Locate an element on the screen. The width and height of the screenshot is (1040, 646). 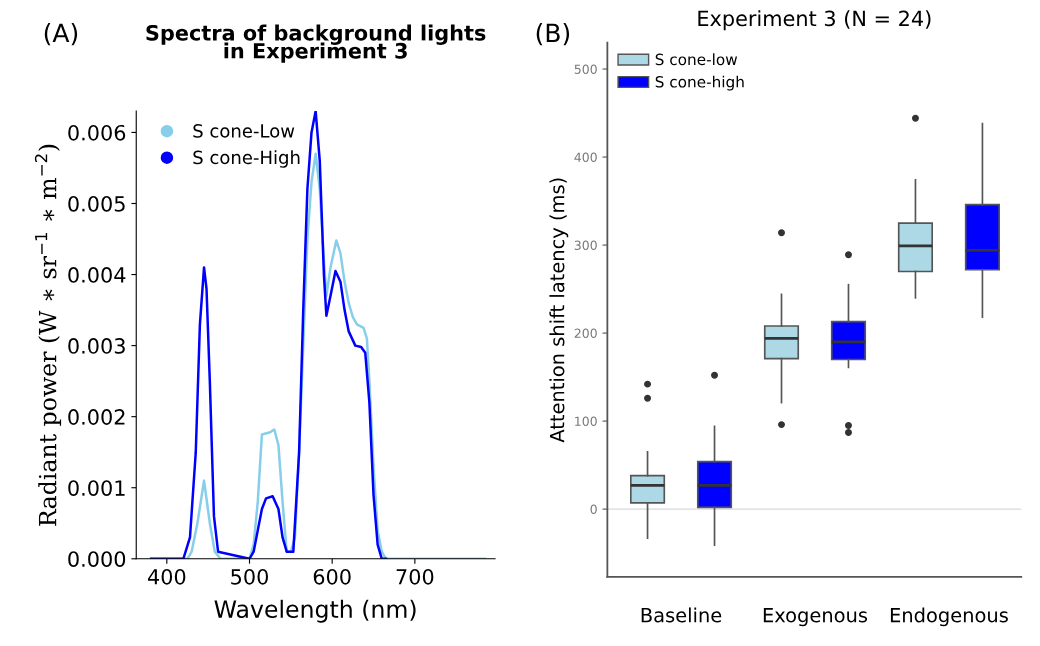
y-axis-title: Attention shift latency (ms) is located at coordinates (559, 310).